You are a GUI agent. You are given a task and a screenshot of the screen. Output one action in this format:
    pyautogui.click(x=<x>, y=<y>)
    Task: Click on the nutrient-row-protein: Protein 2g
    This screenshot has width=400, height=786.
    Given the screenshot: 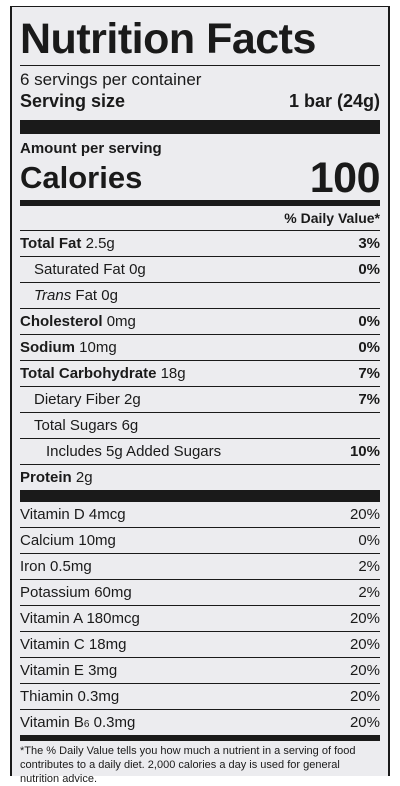 What is the action you would take?
    pyautogui.click(x=200, y=477)
    